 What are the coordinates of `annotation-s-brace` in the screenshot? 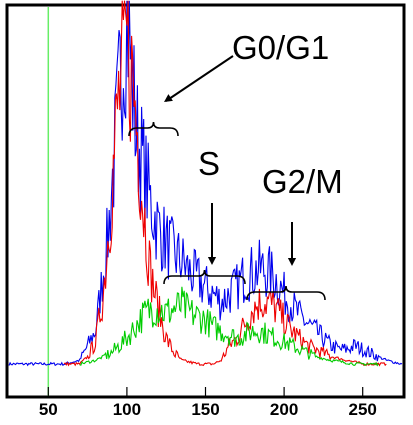 It's located at (204, 277).